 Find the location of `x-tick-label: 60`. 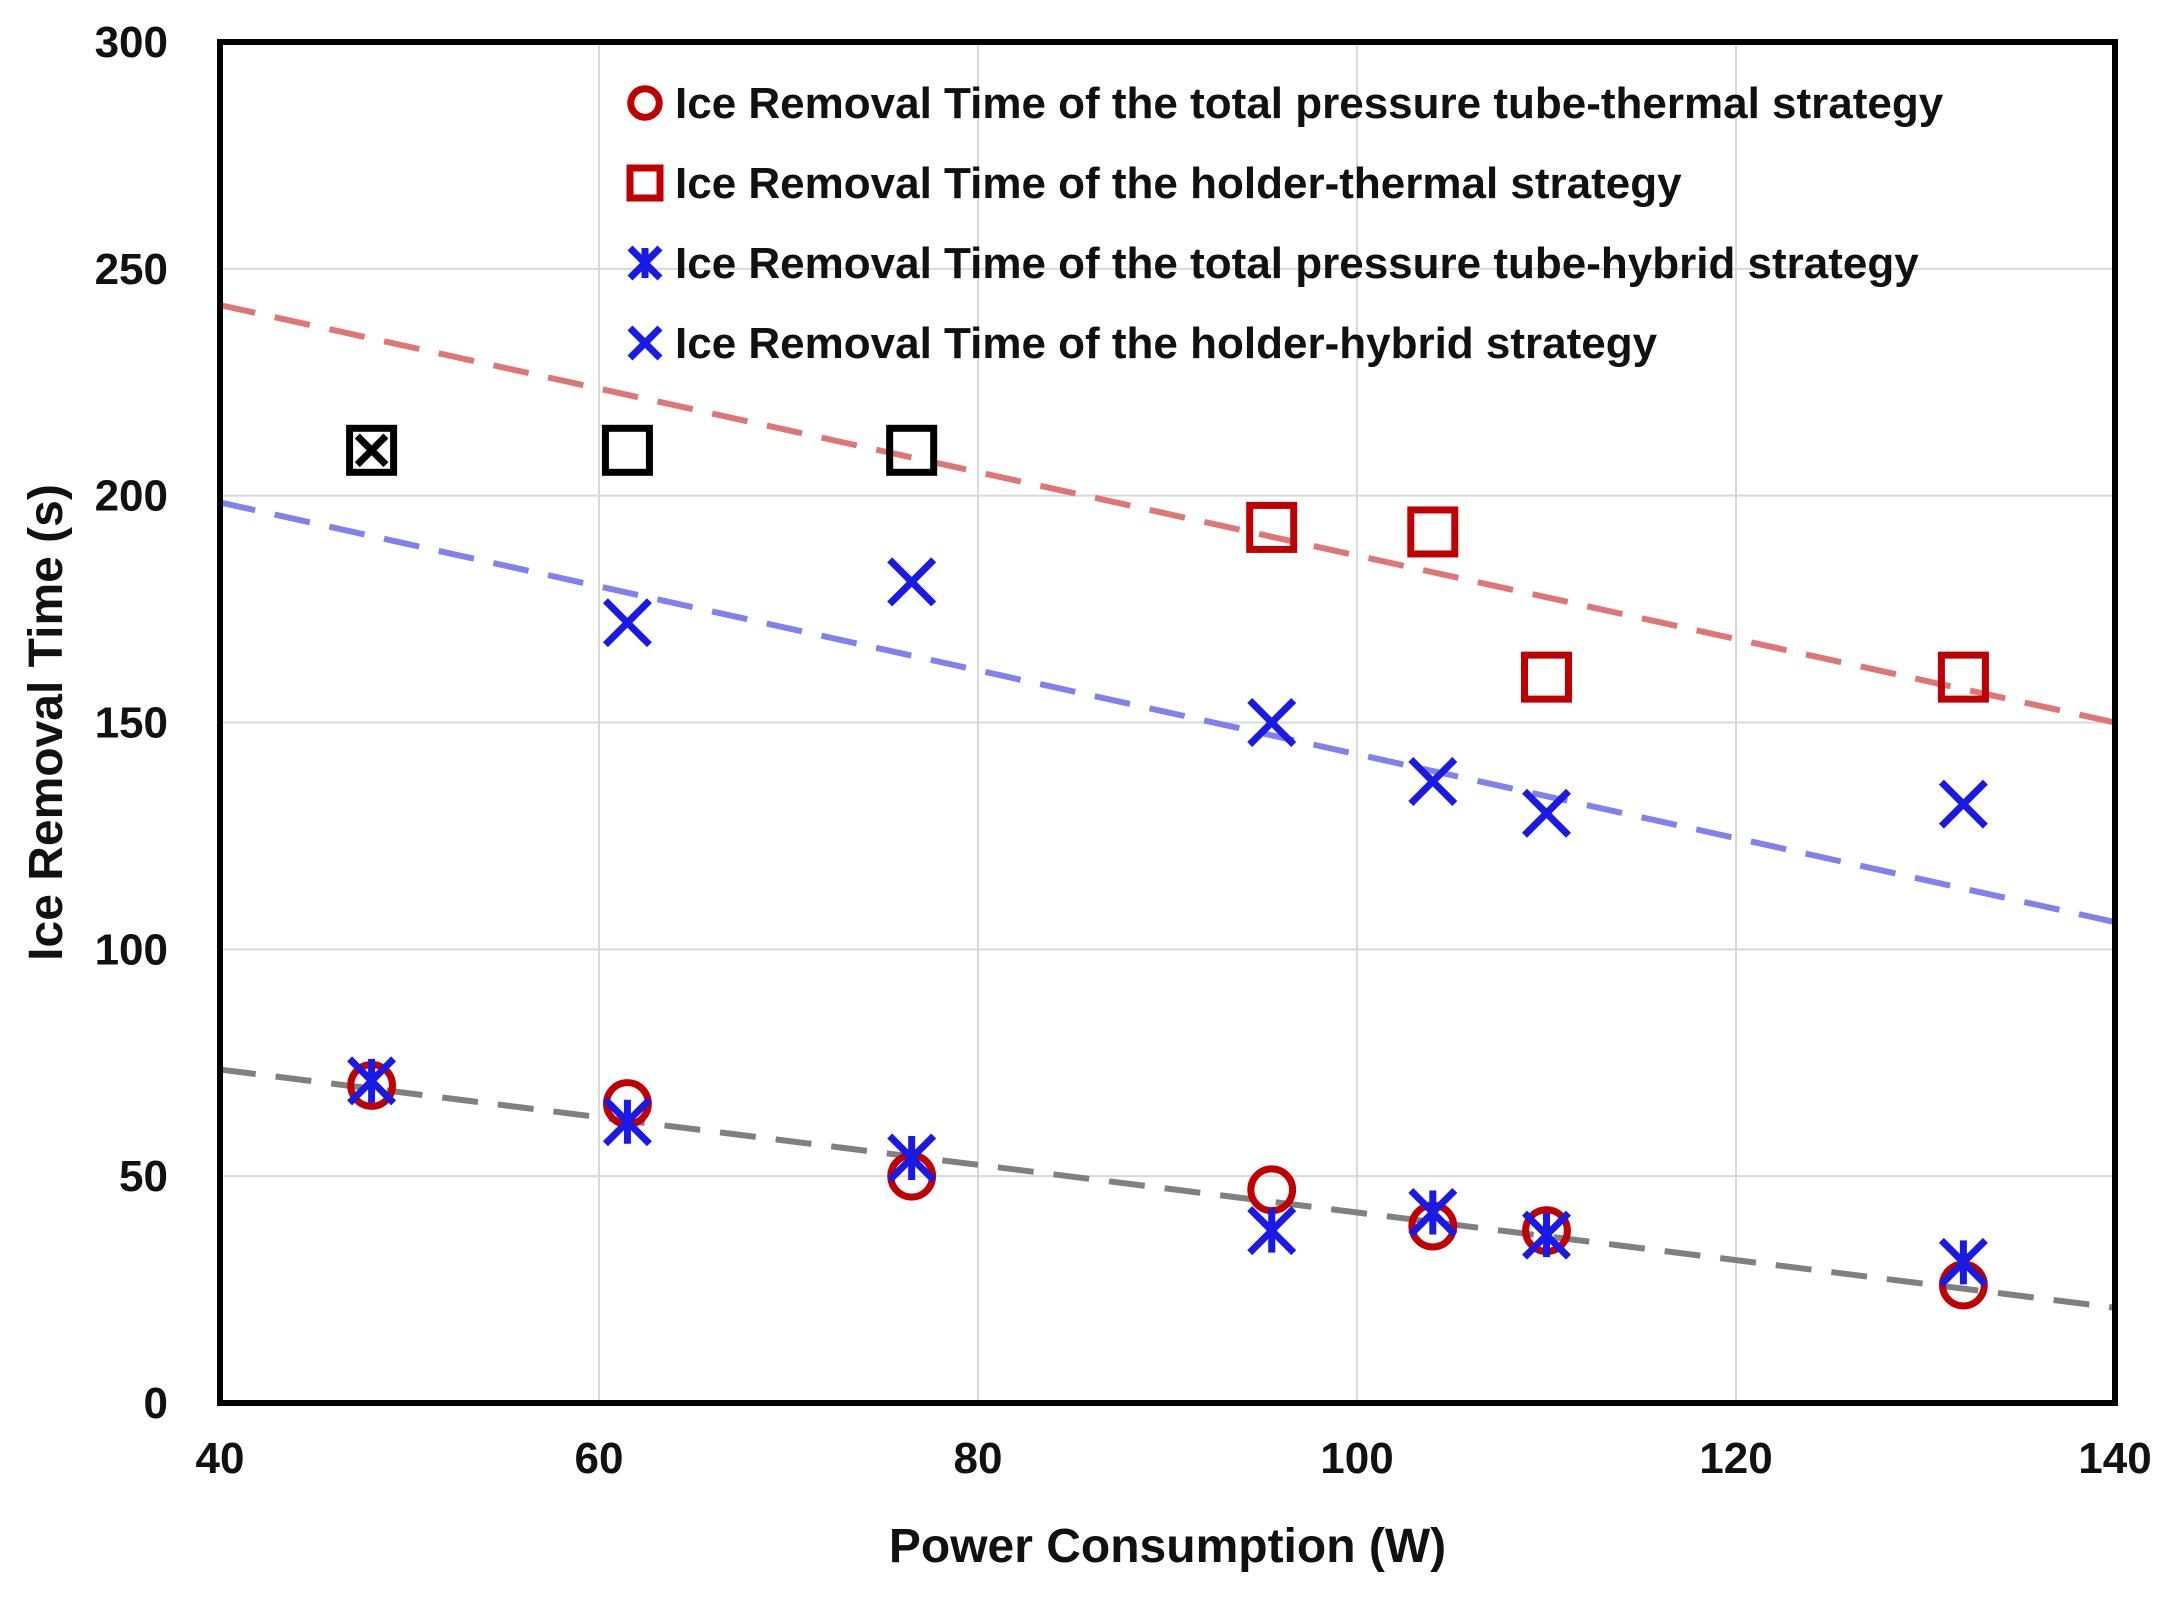

x-tick-label: 60 is located at coordinates (599, 1458).